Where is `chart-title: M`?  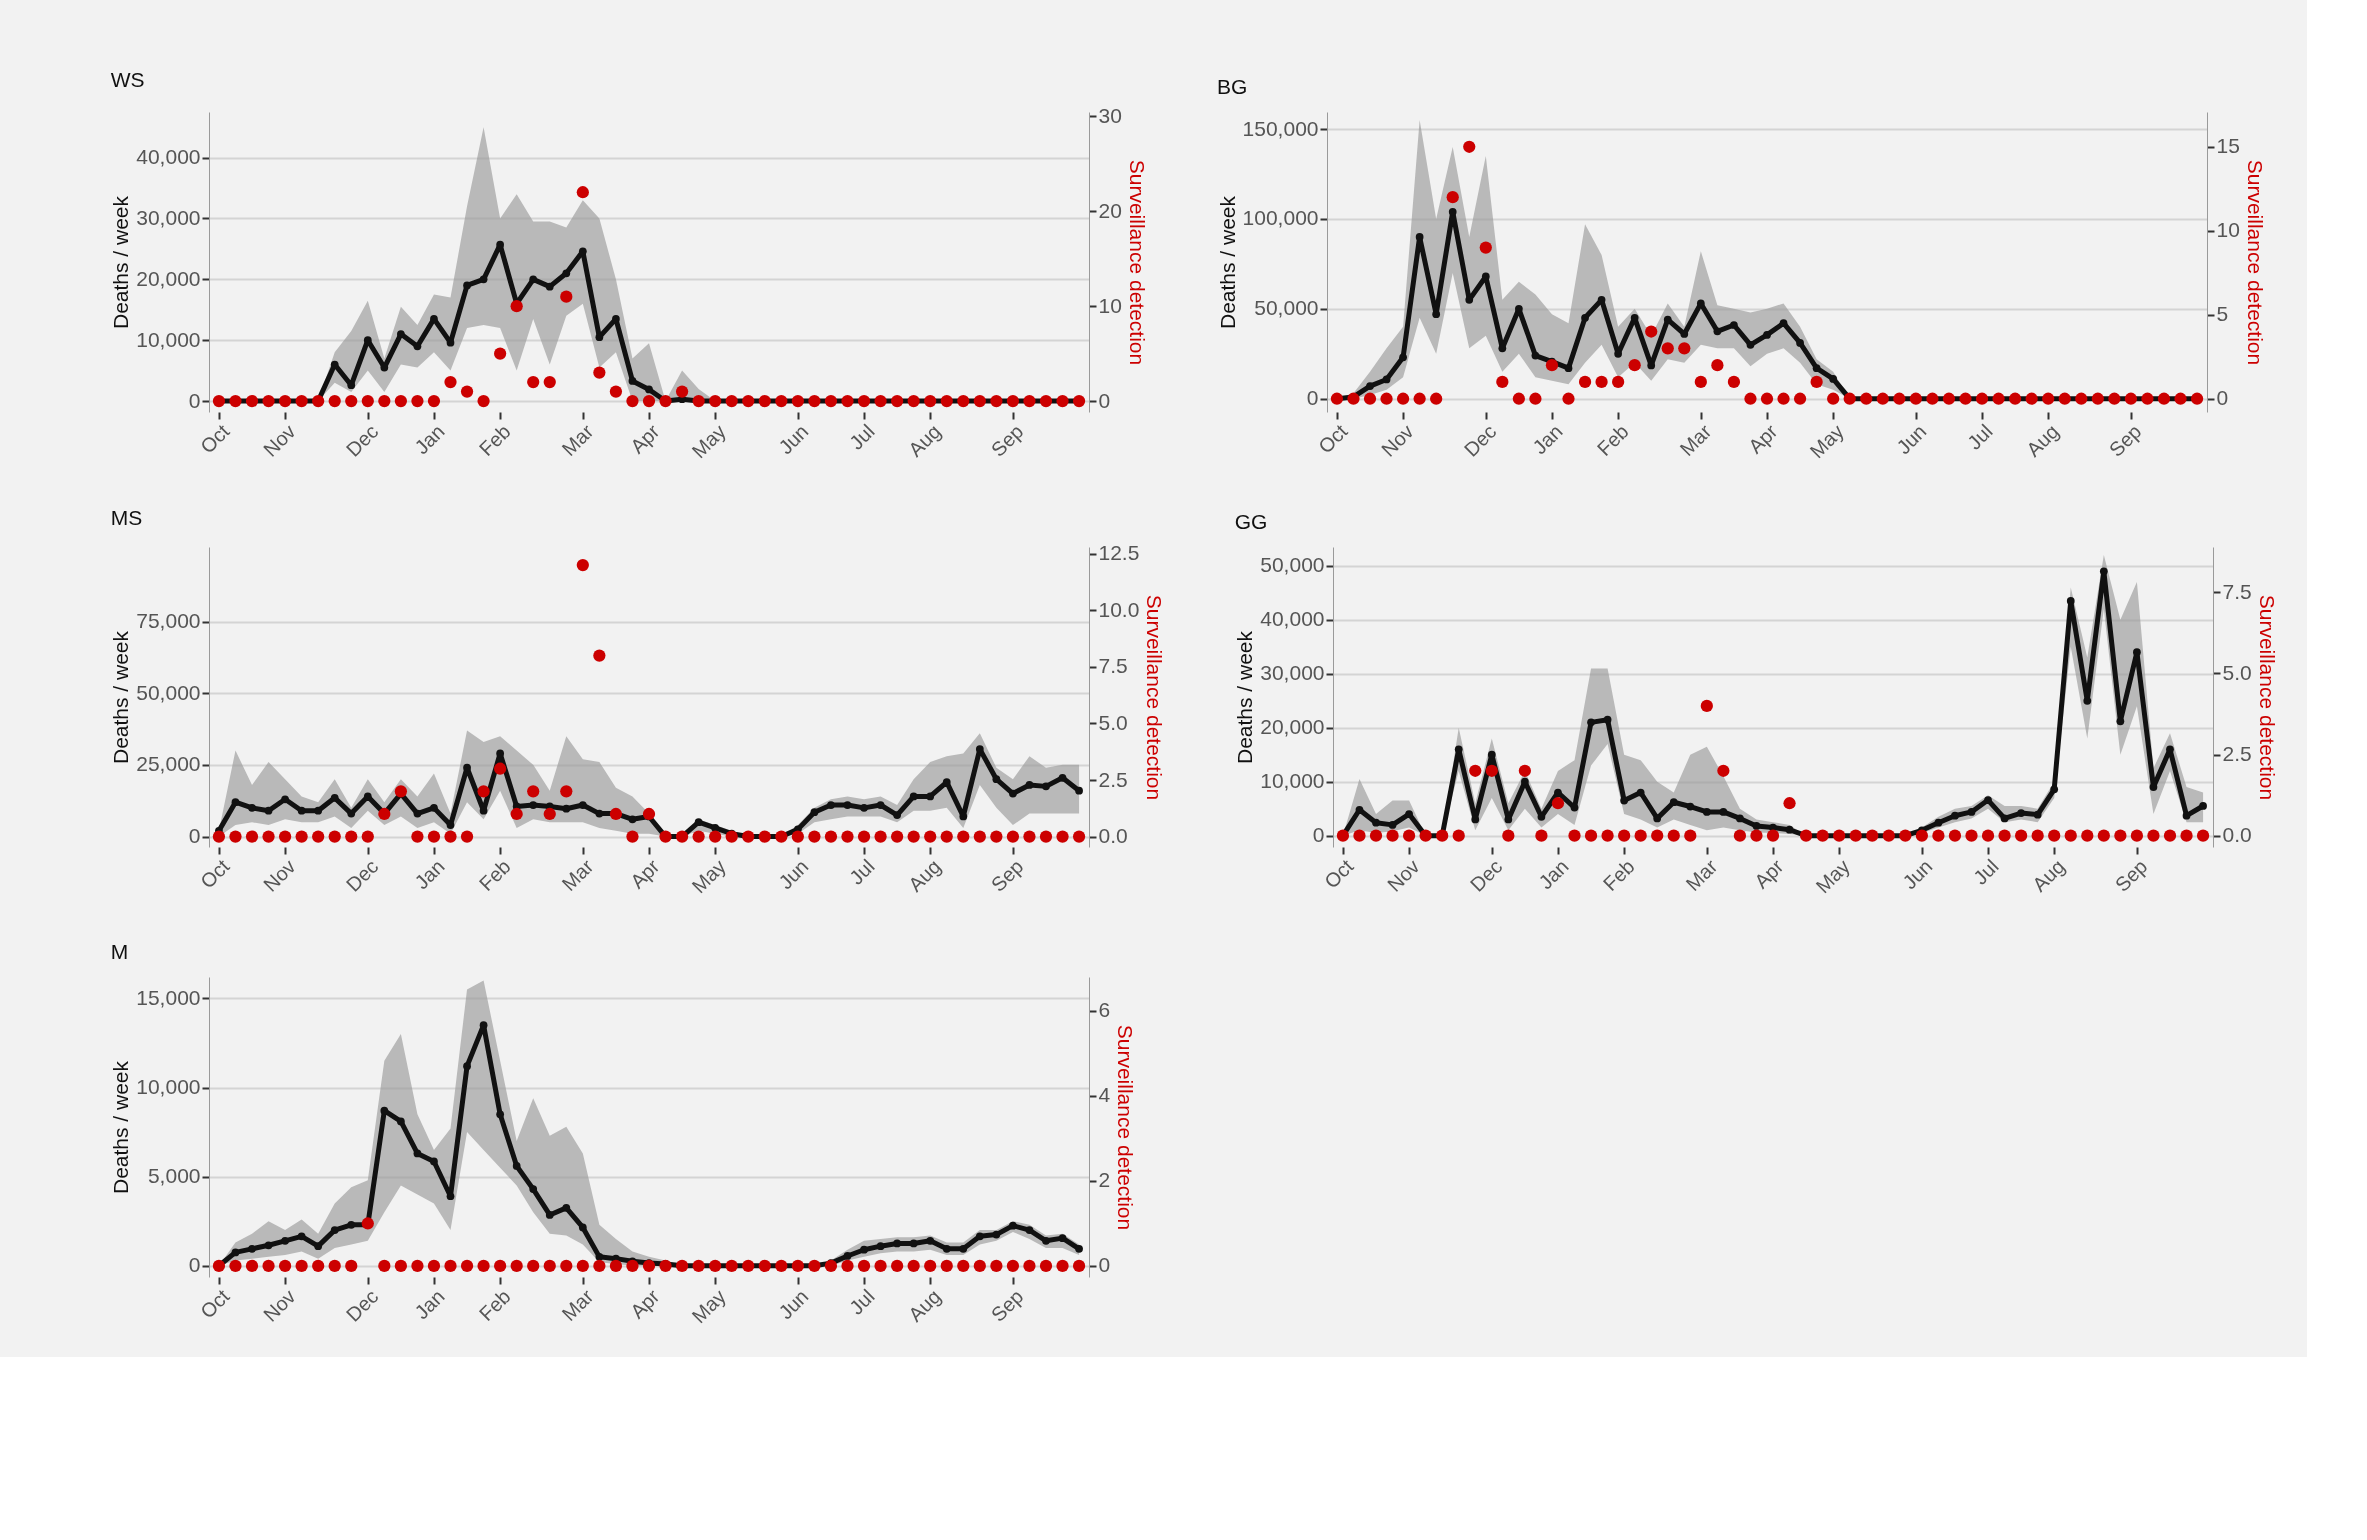 chart-title: M is located at coordinates (119, 951).